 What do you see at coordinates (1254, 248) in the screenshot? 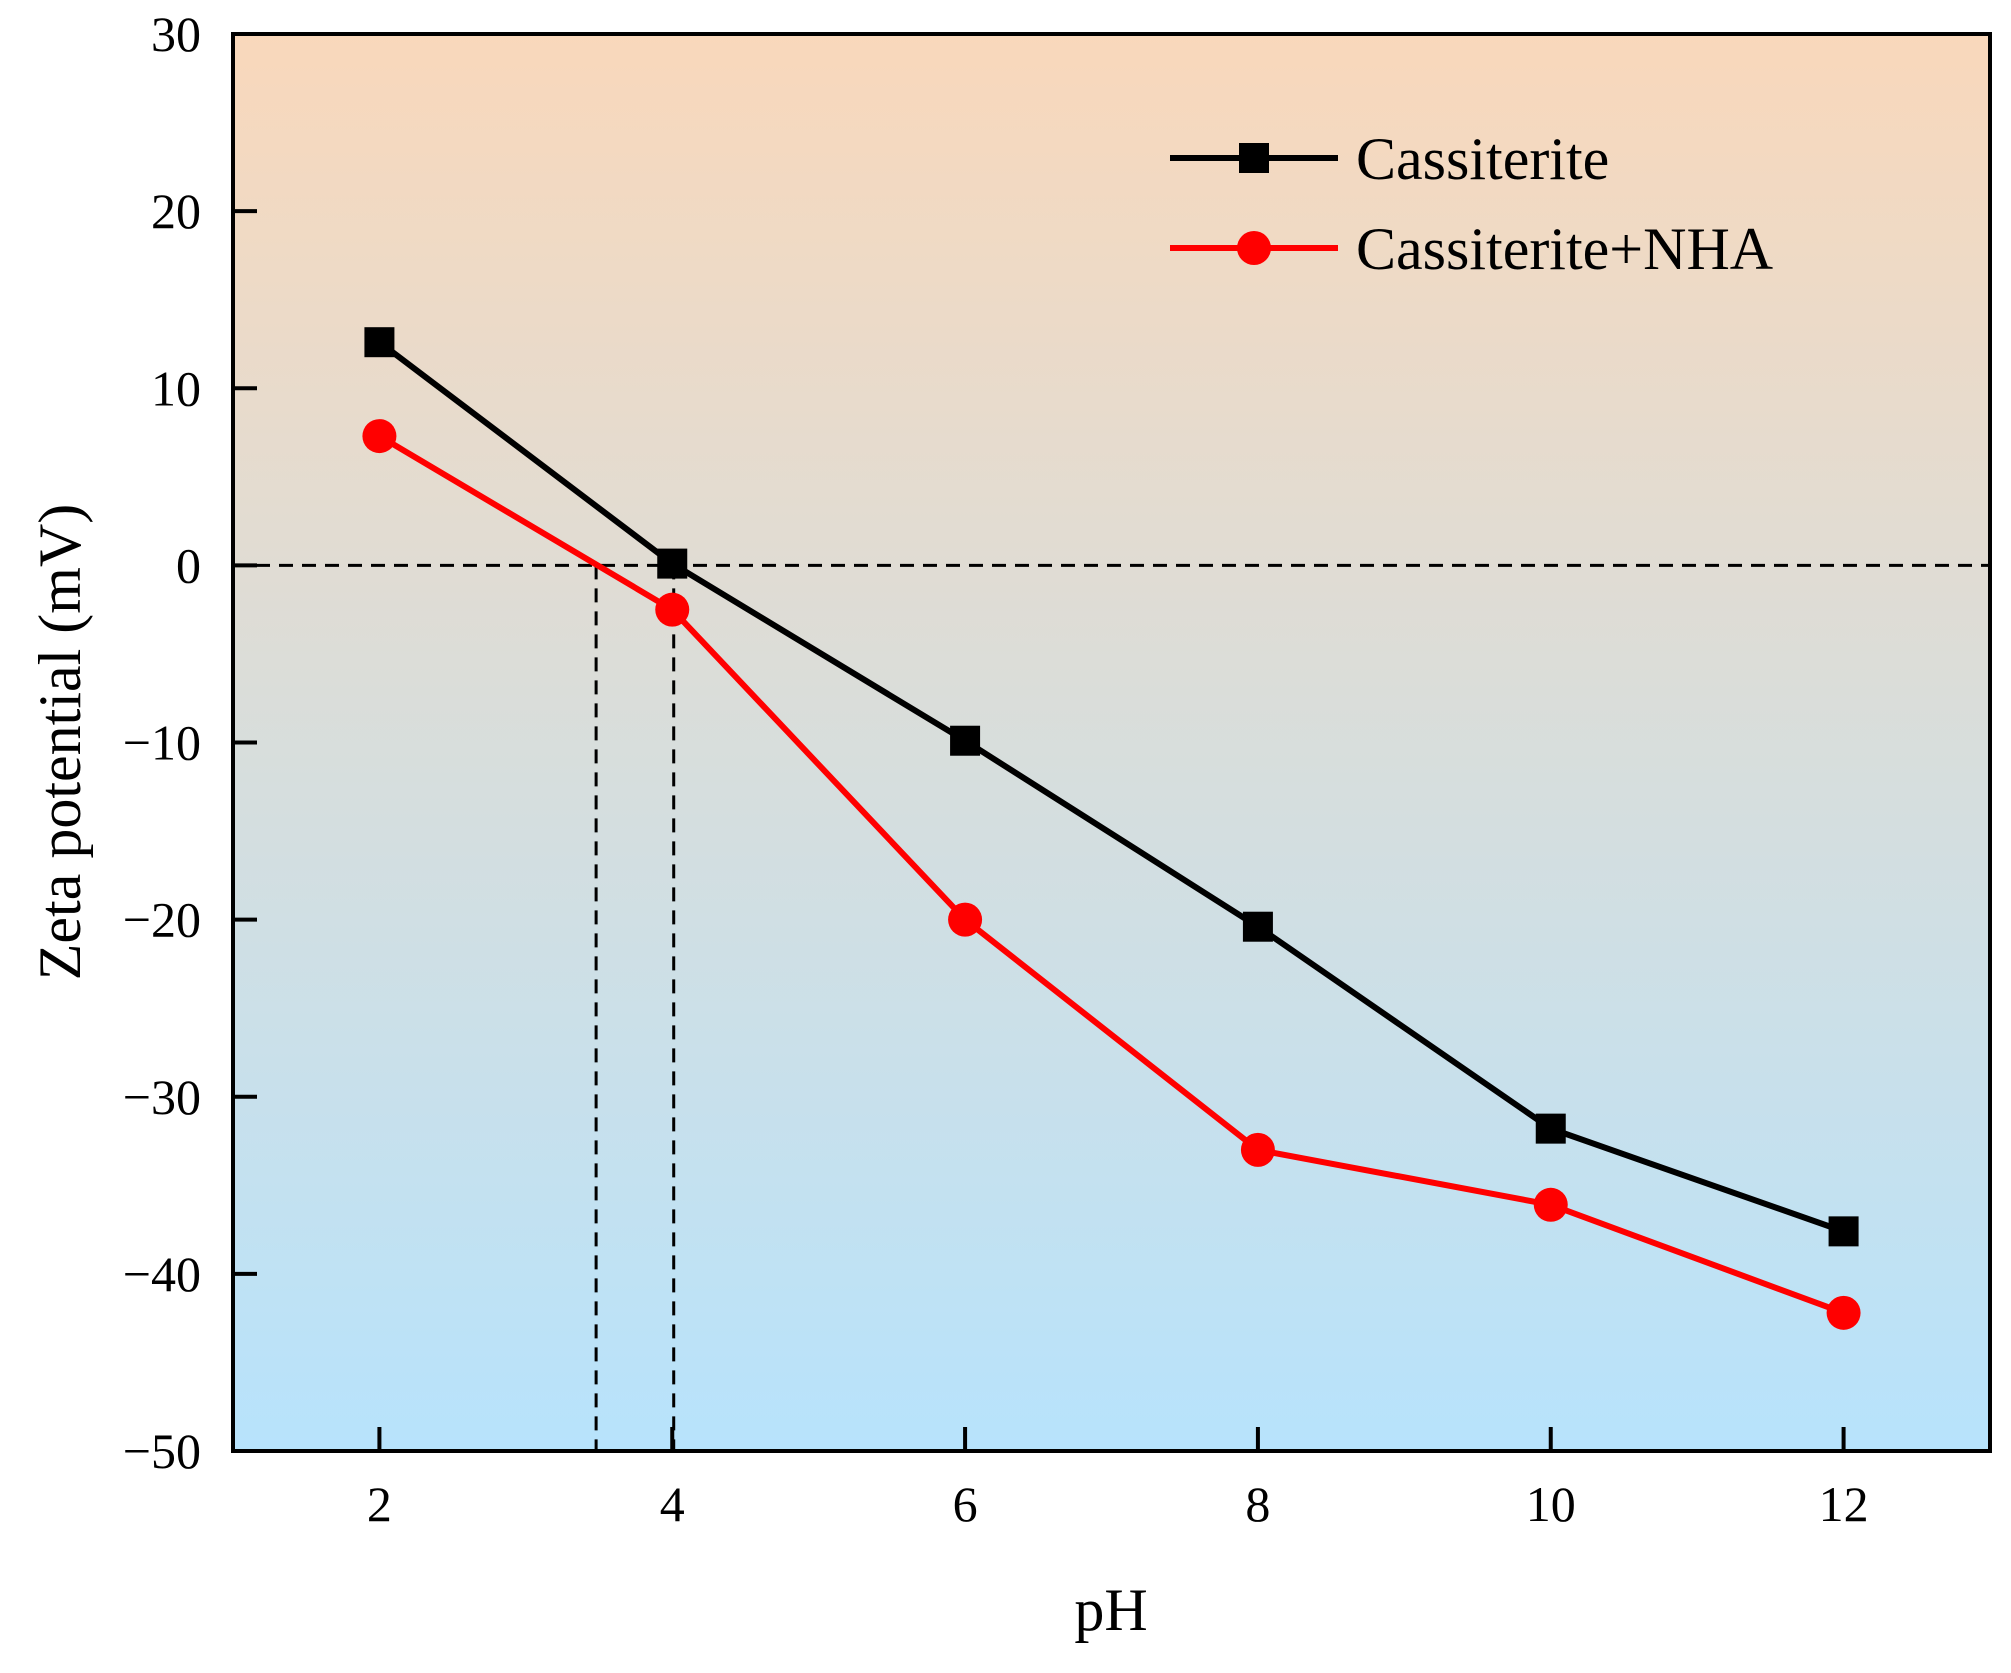
I see `legend-marker-circle` at bounding box center [1254, 248].